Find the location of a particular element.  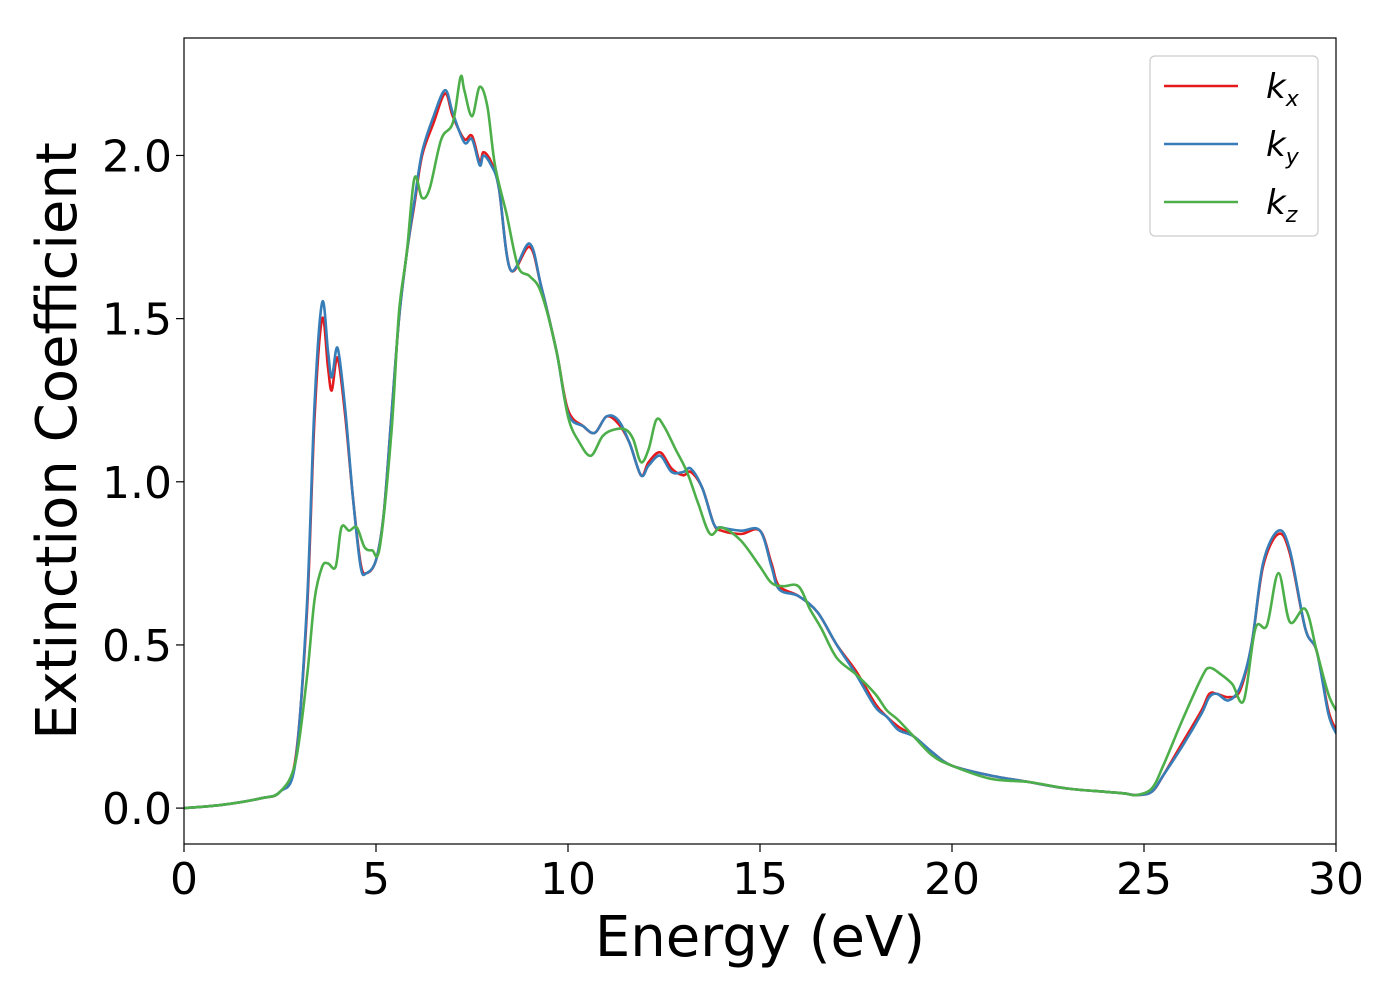

y-tick-label: 1.5 is located at coordinates (137, 320).